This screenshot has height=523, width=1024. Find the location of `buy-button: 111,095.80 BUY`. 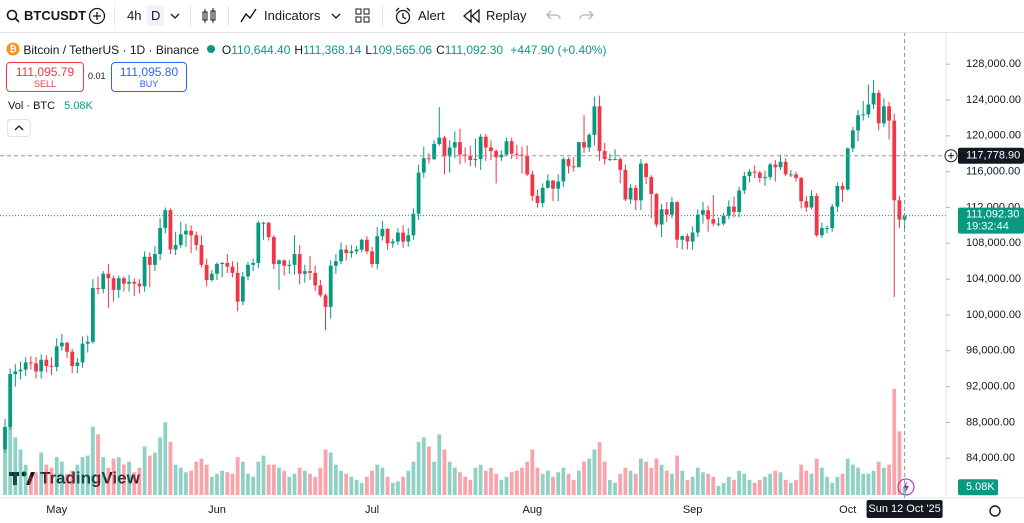

buy-button: 111,095.80 BUY is located at coordinates (149, 77).